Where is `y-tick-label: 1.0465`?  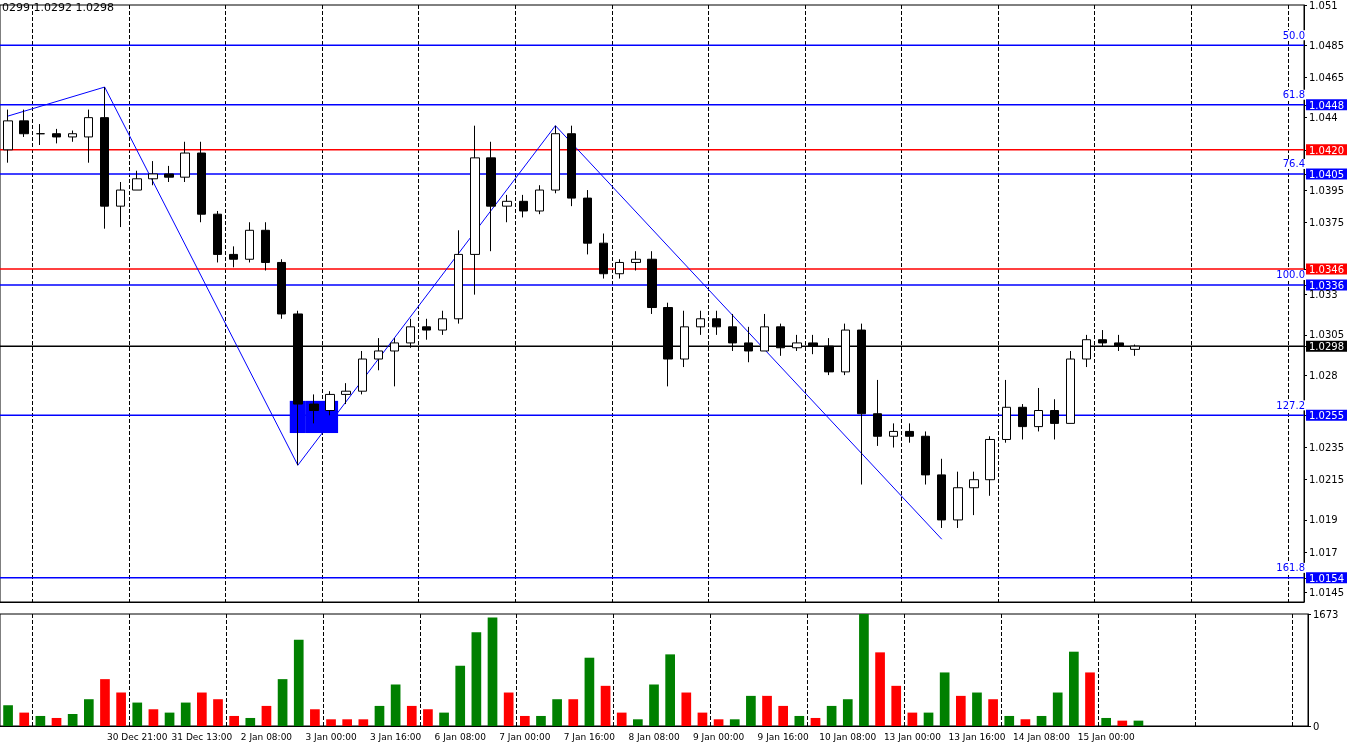 y-tick-label: 1.0465 is located at coordinates (1327, 77).